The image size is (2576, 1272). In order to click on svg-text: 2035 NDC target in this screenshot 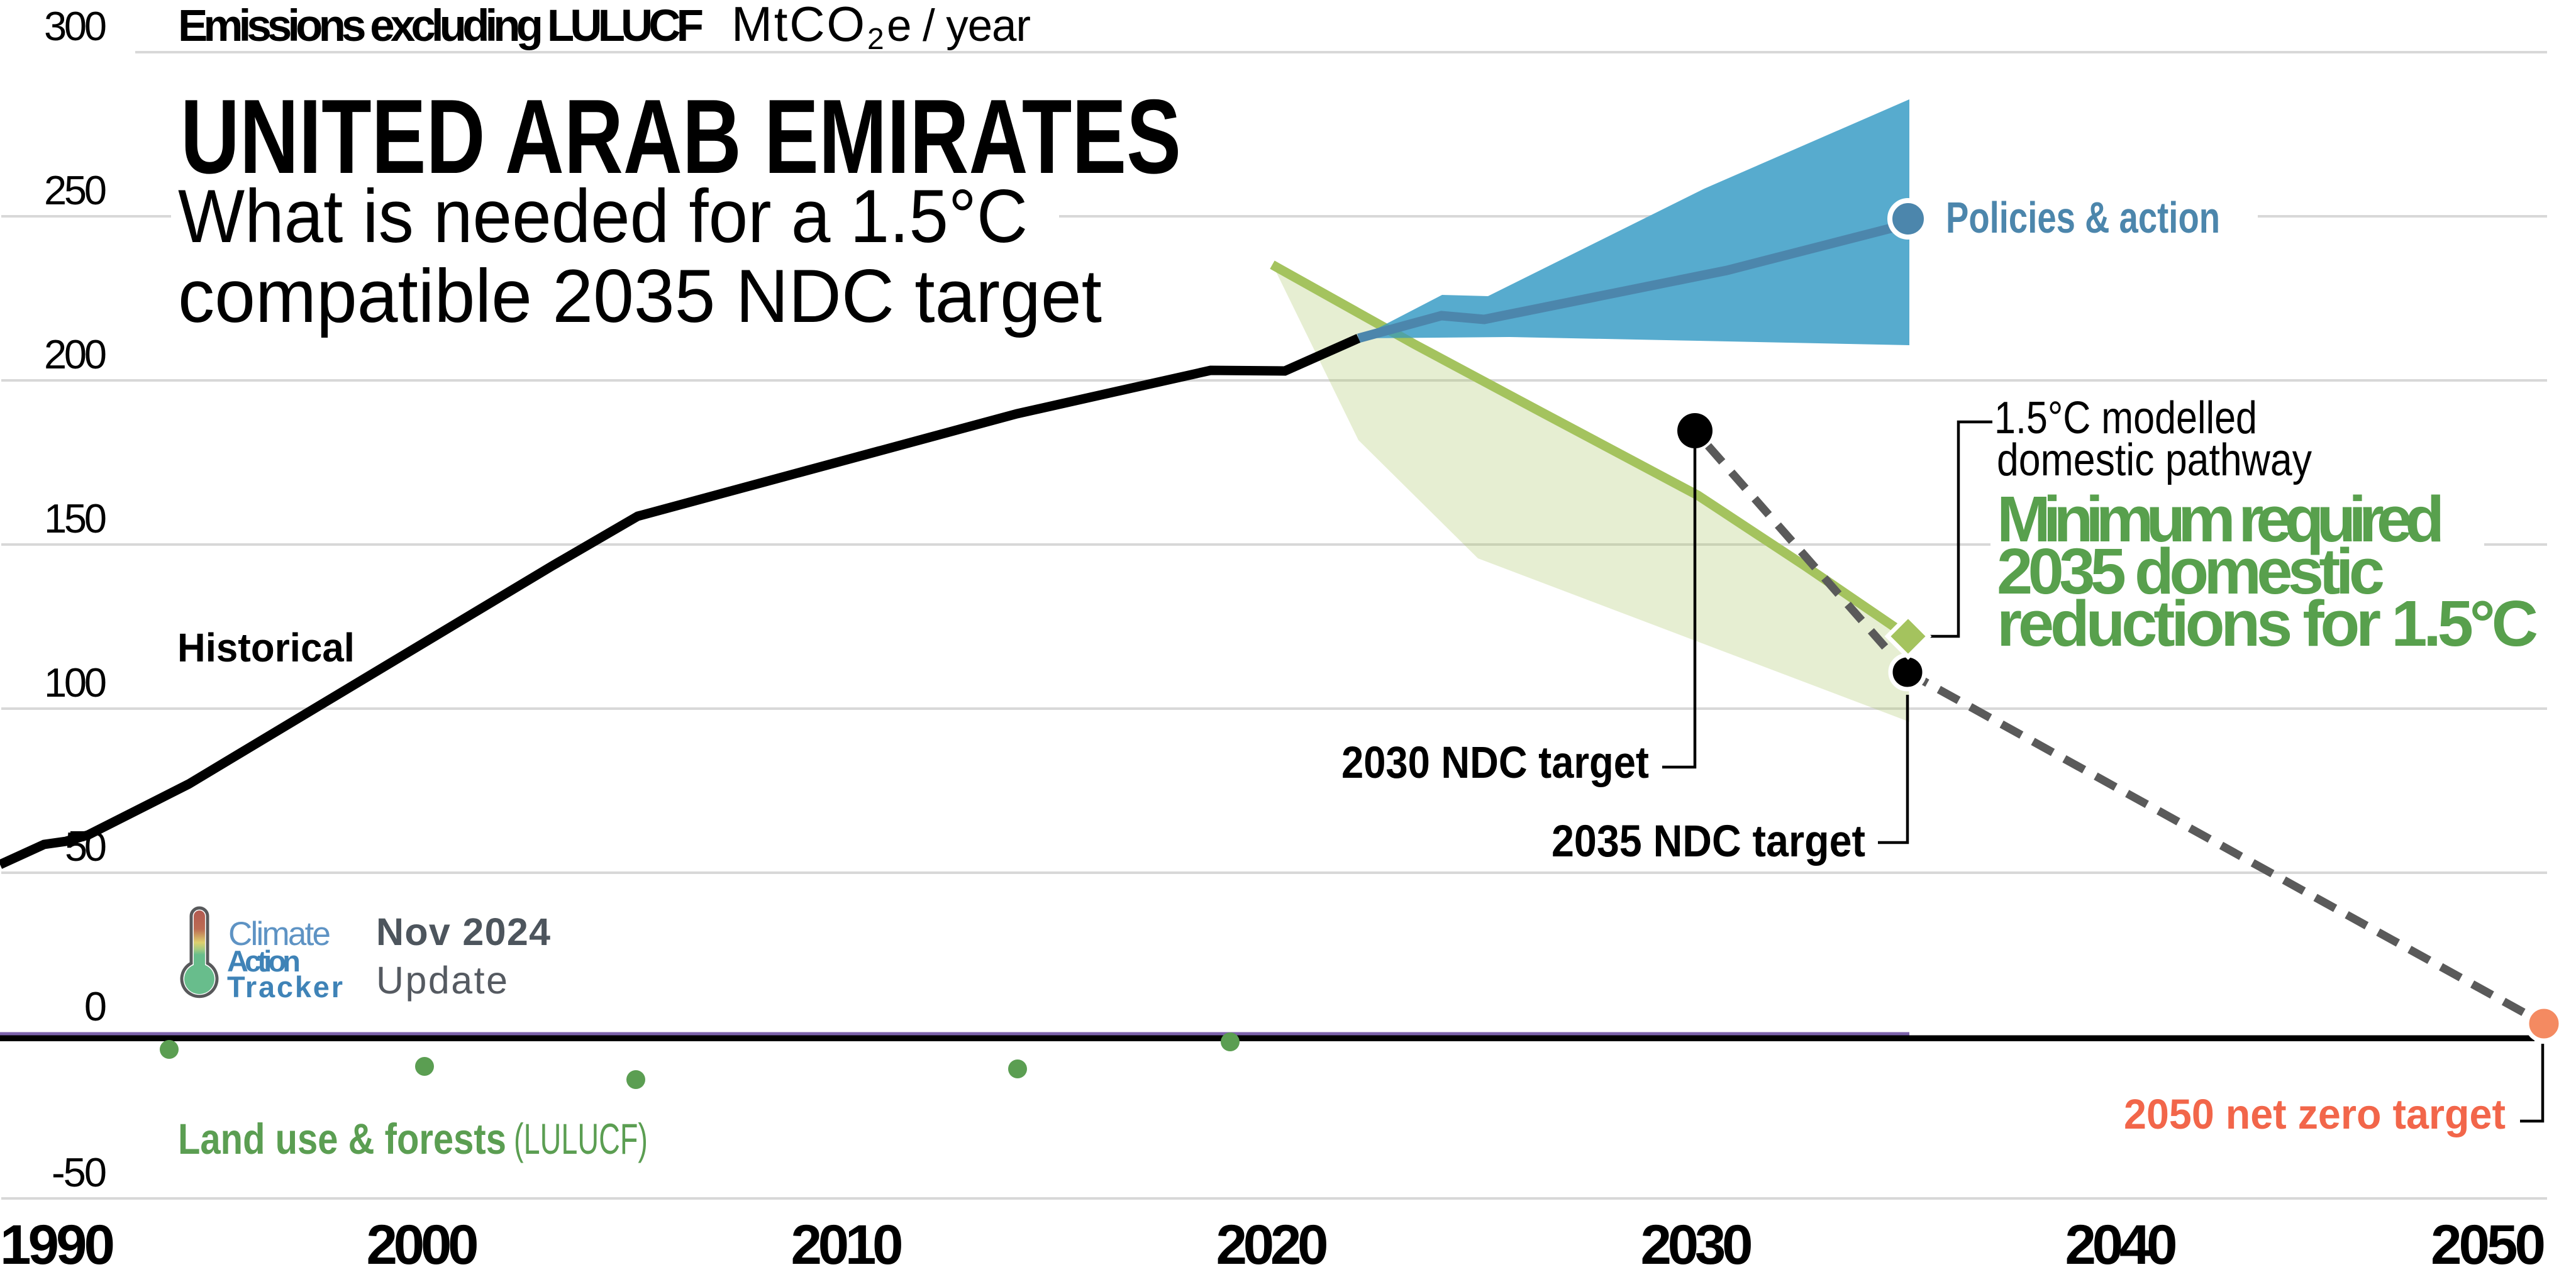, I will do `click(1708, 841)`.